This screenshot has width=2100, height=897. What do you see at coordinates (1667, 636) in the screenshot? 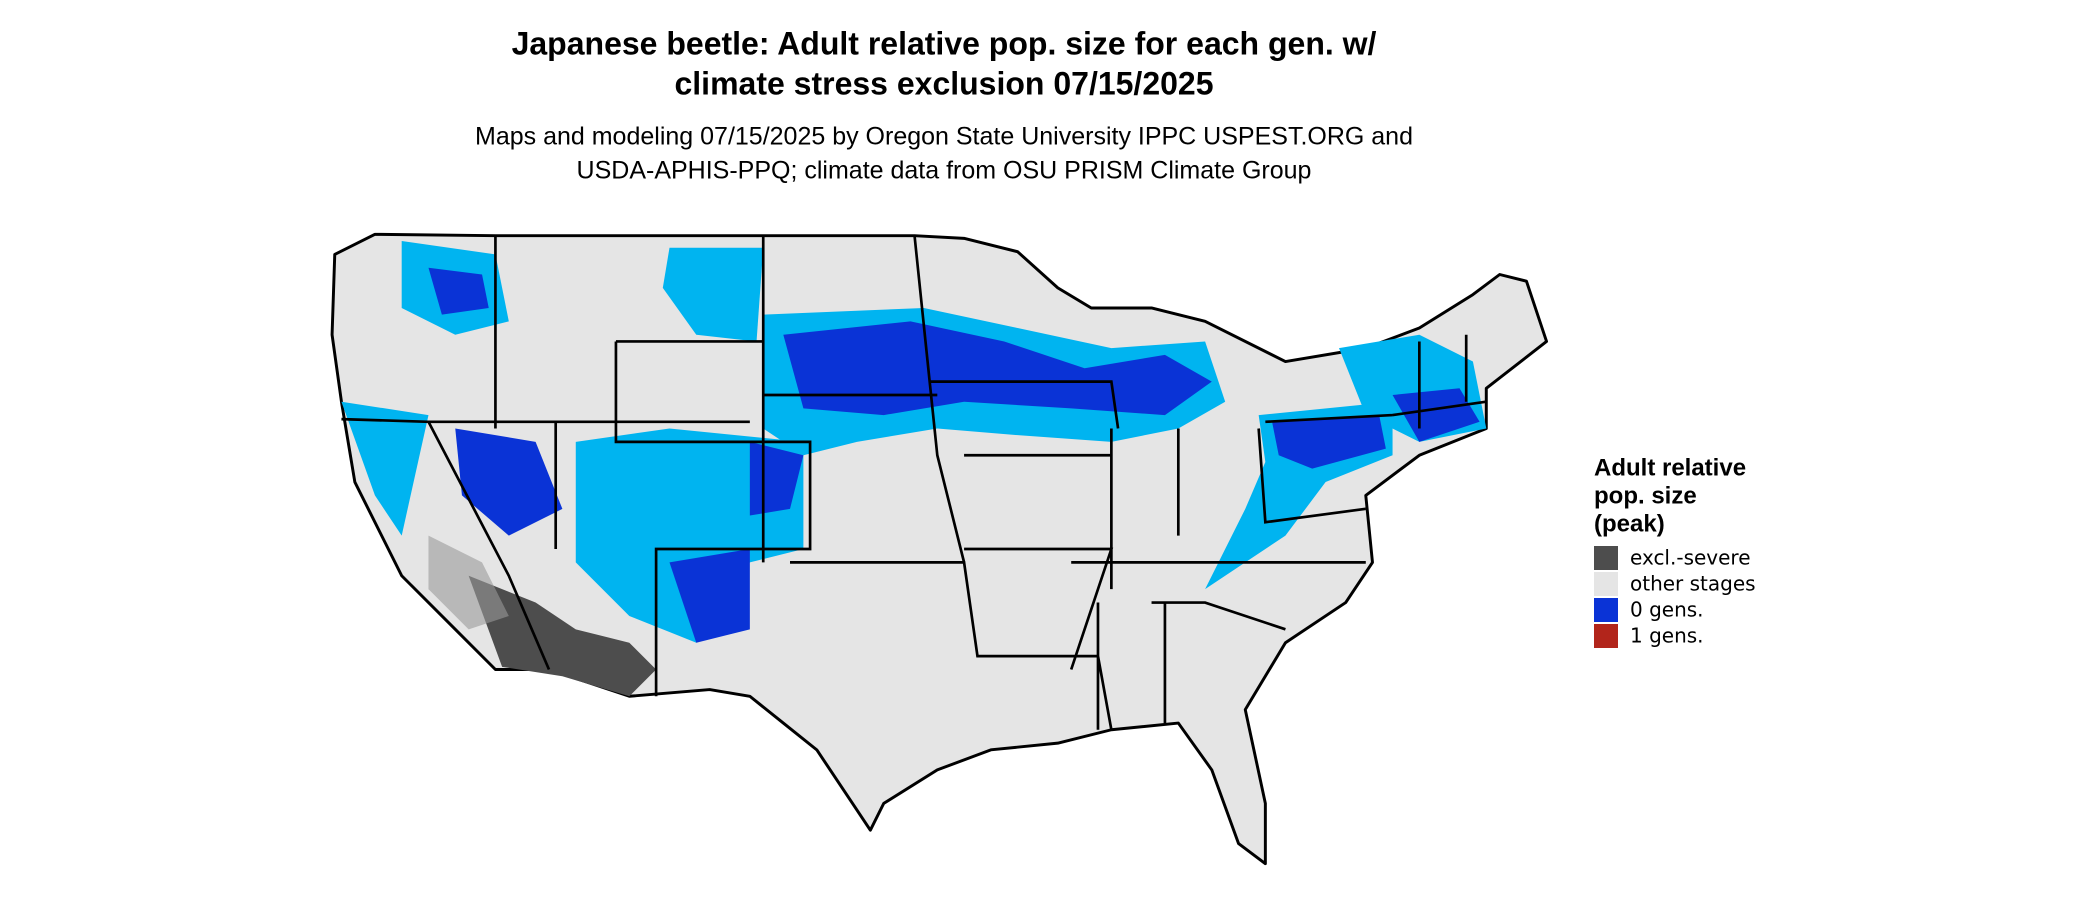
I see `legend-label: 1 gens.` at bounding box center [1667, 636].